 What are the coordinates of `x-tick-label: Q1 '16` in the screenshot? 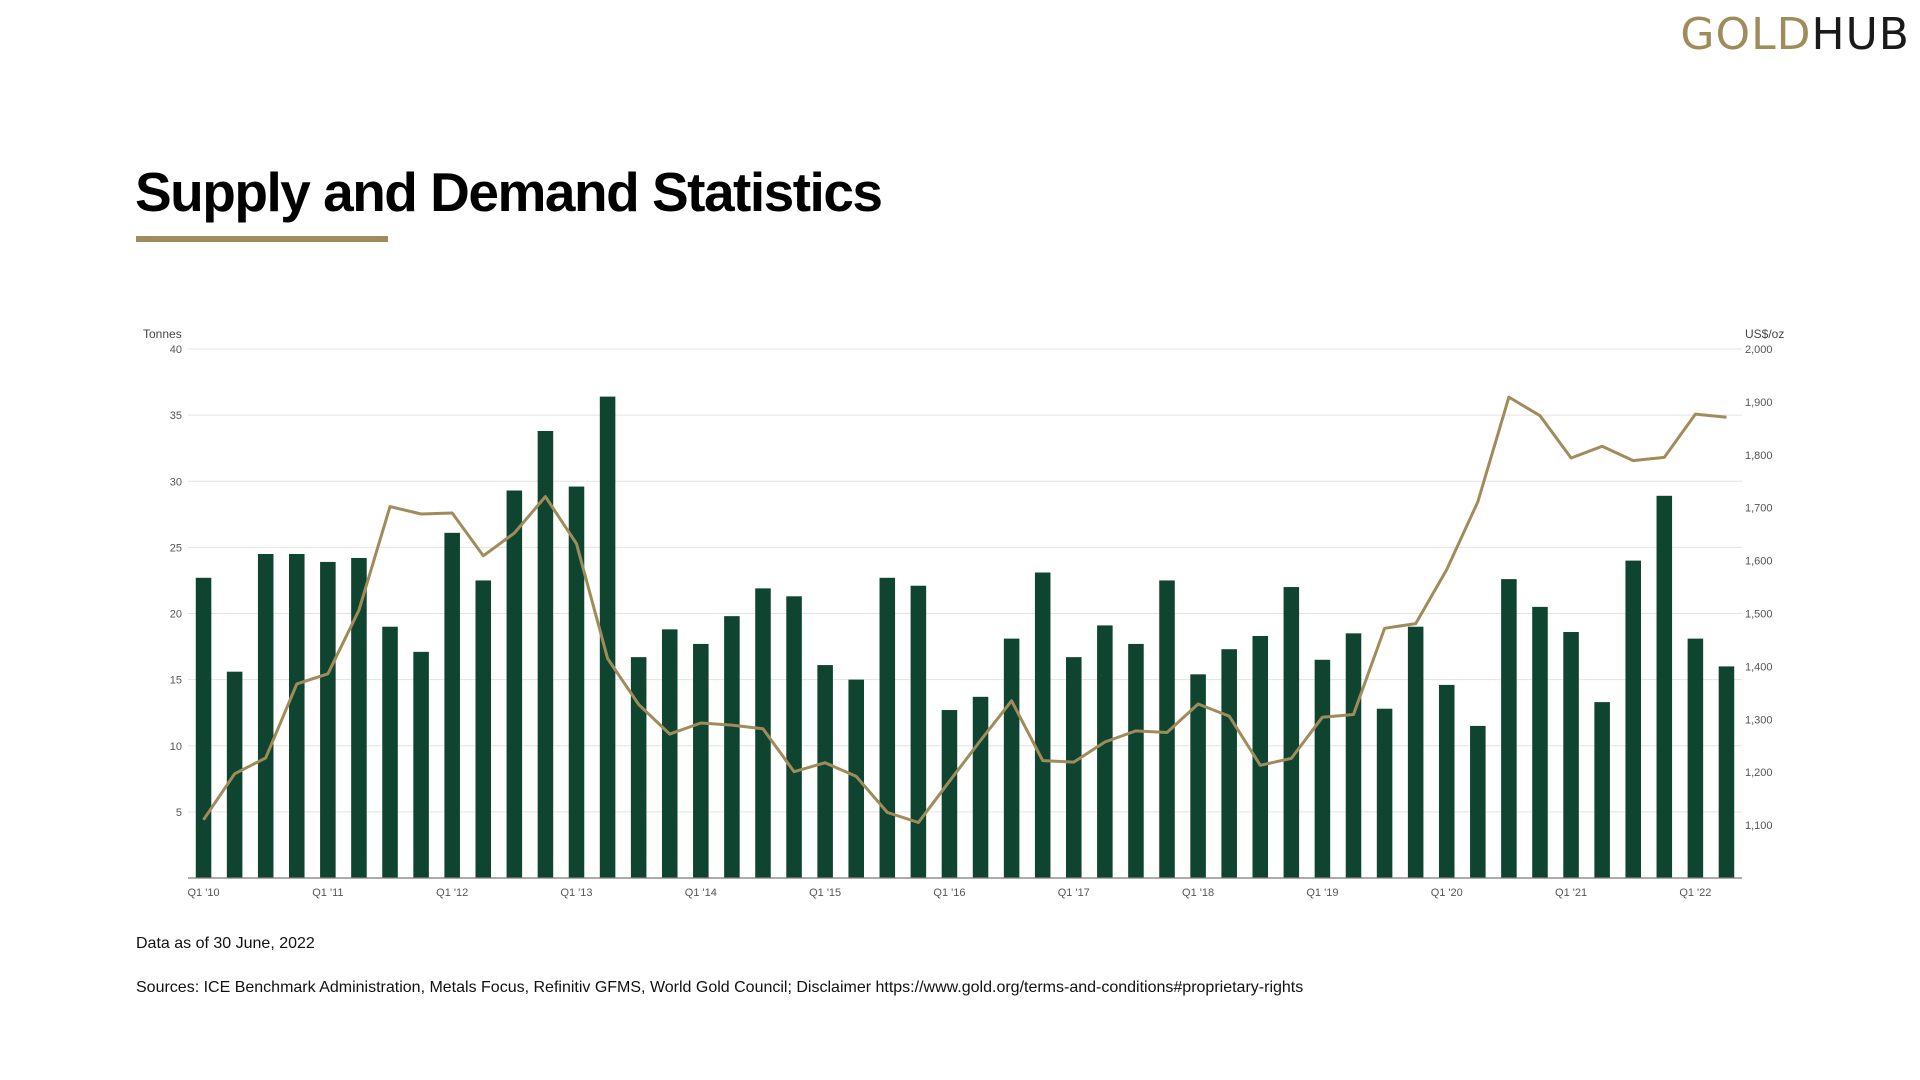 It's located at (949, 893).